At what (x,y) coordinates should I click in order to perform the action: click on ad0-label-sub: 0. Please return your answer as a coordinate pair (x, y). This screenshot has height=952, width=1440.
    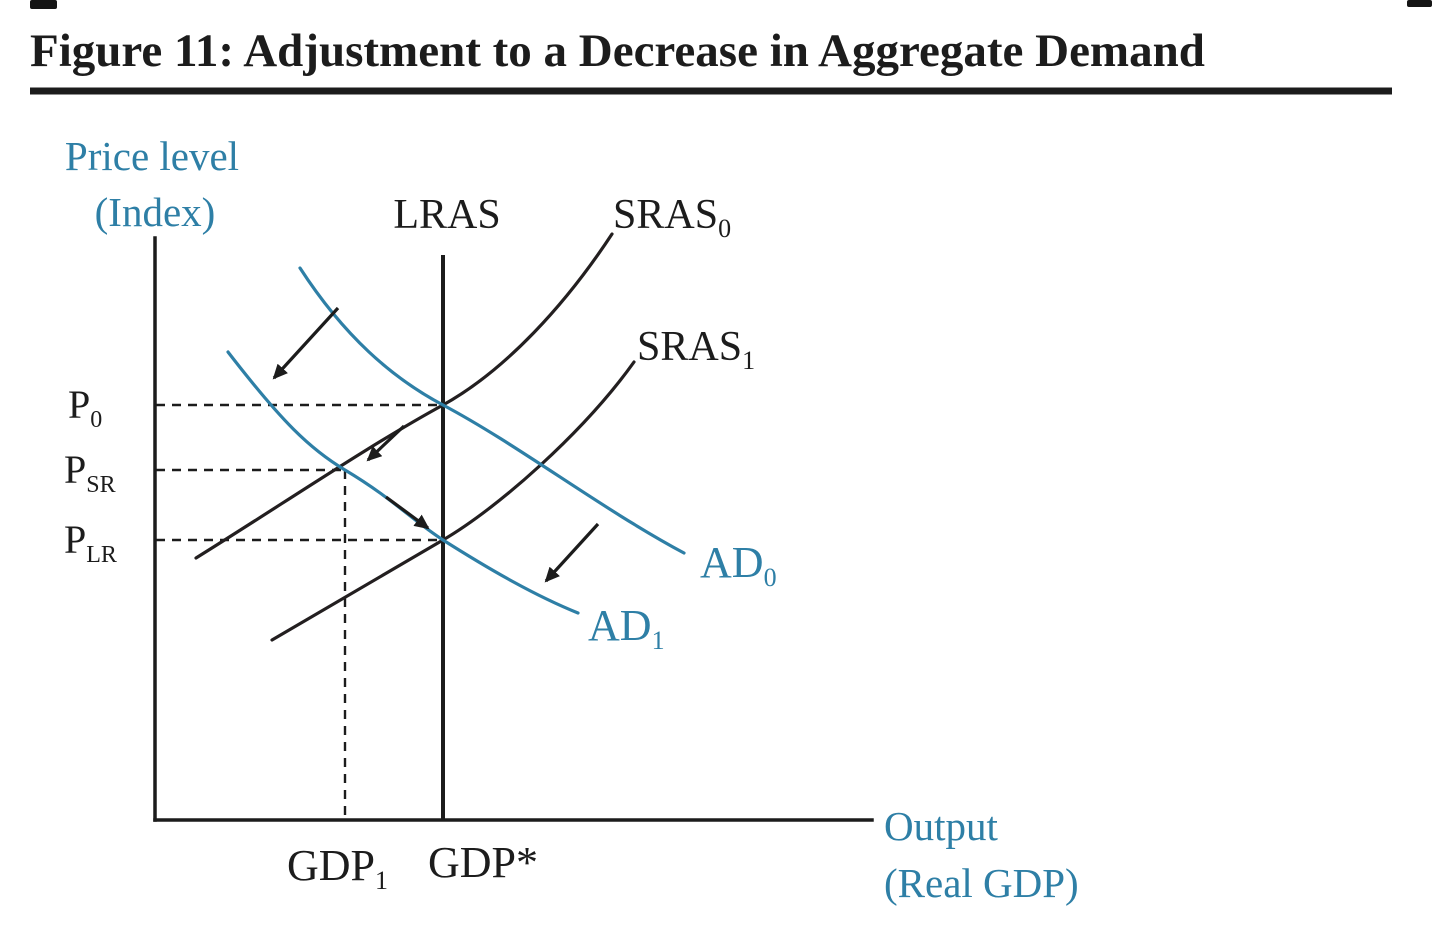
    Looking at the image, I should click on (770, 577).